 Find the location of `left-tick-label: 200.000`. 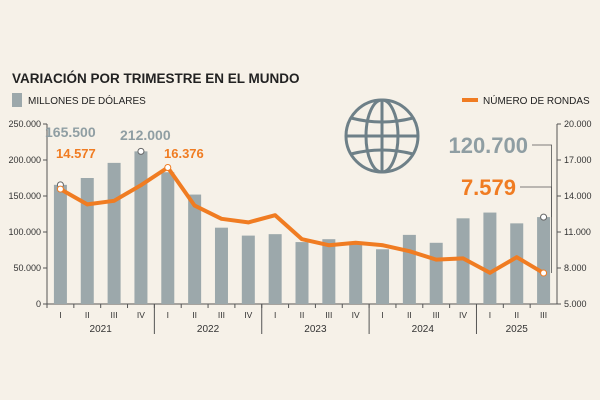

left-tick-label: 200.000 is located at coordinates (24, 160).